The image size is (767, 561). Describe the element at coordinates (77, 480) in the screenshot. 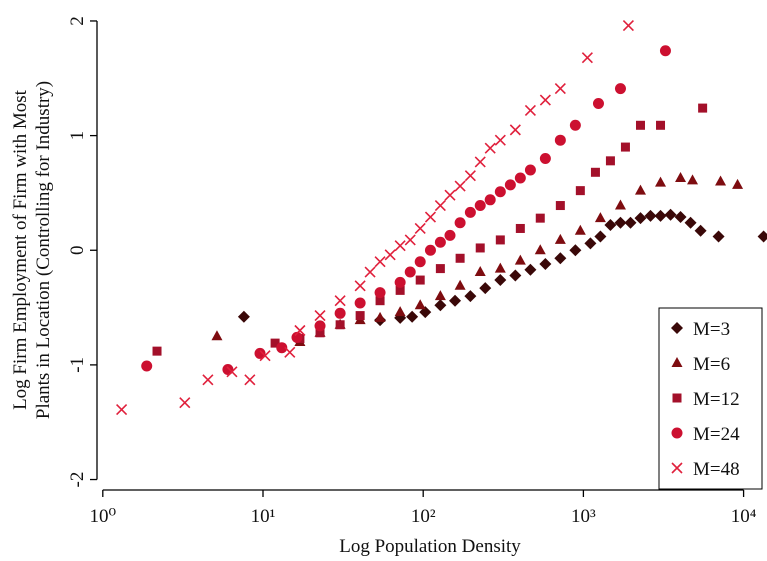

I see `y-tick-label: -2` at that location.